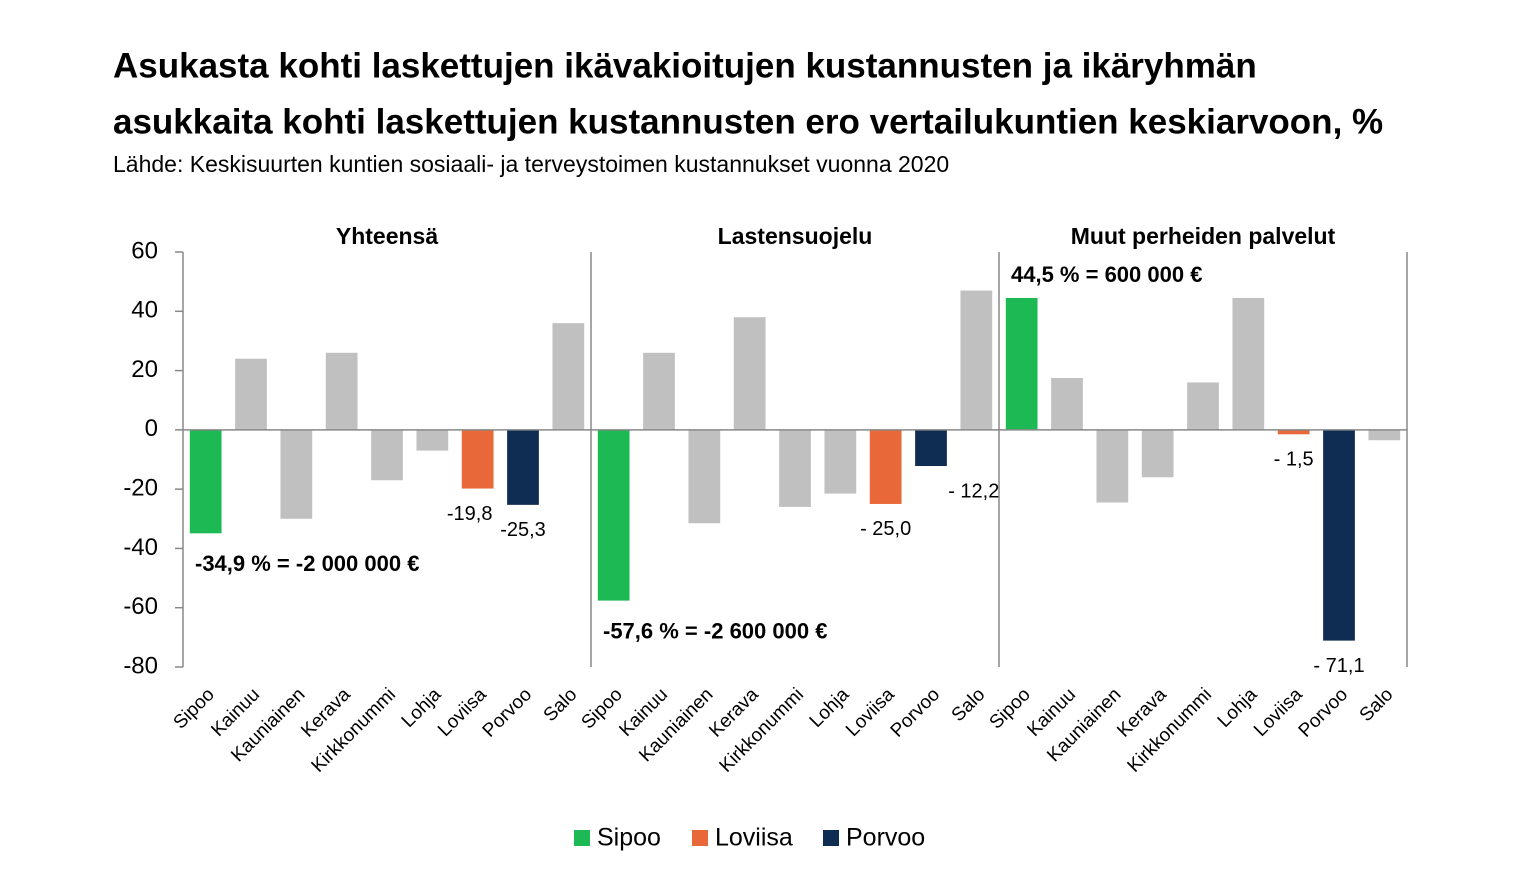 This screenshot has height=876, width=1536. Describe the element at coordinates (387, 236) in the screenshot. I see `panel-title: Yhteensä` at that location.